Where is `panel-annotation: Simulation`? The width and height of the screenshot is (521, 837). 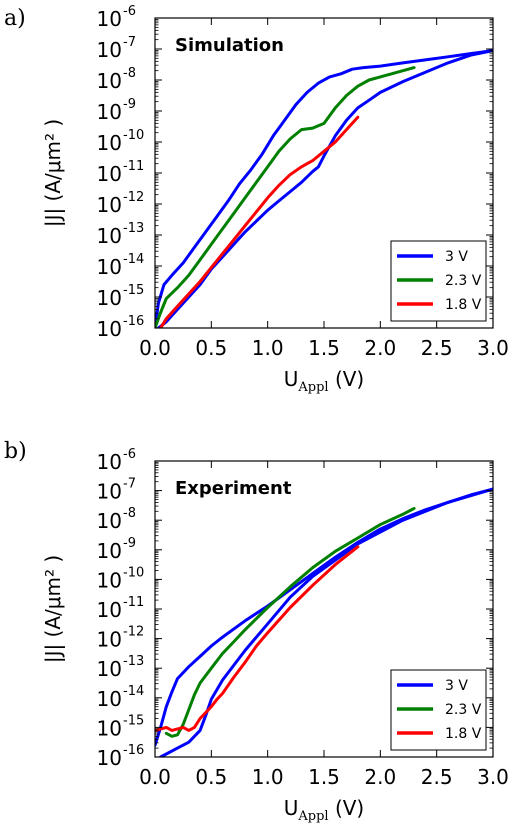
panel-annotation: Simulation is located at coordinates (229, 45).